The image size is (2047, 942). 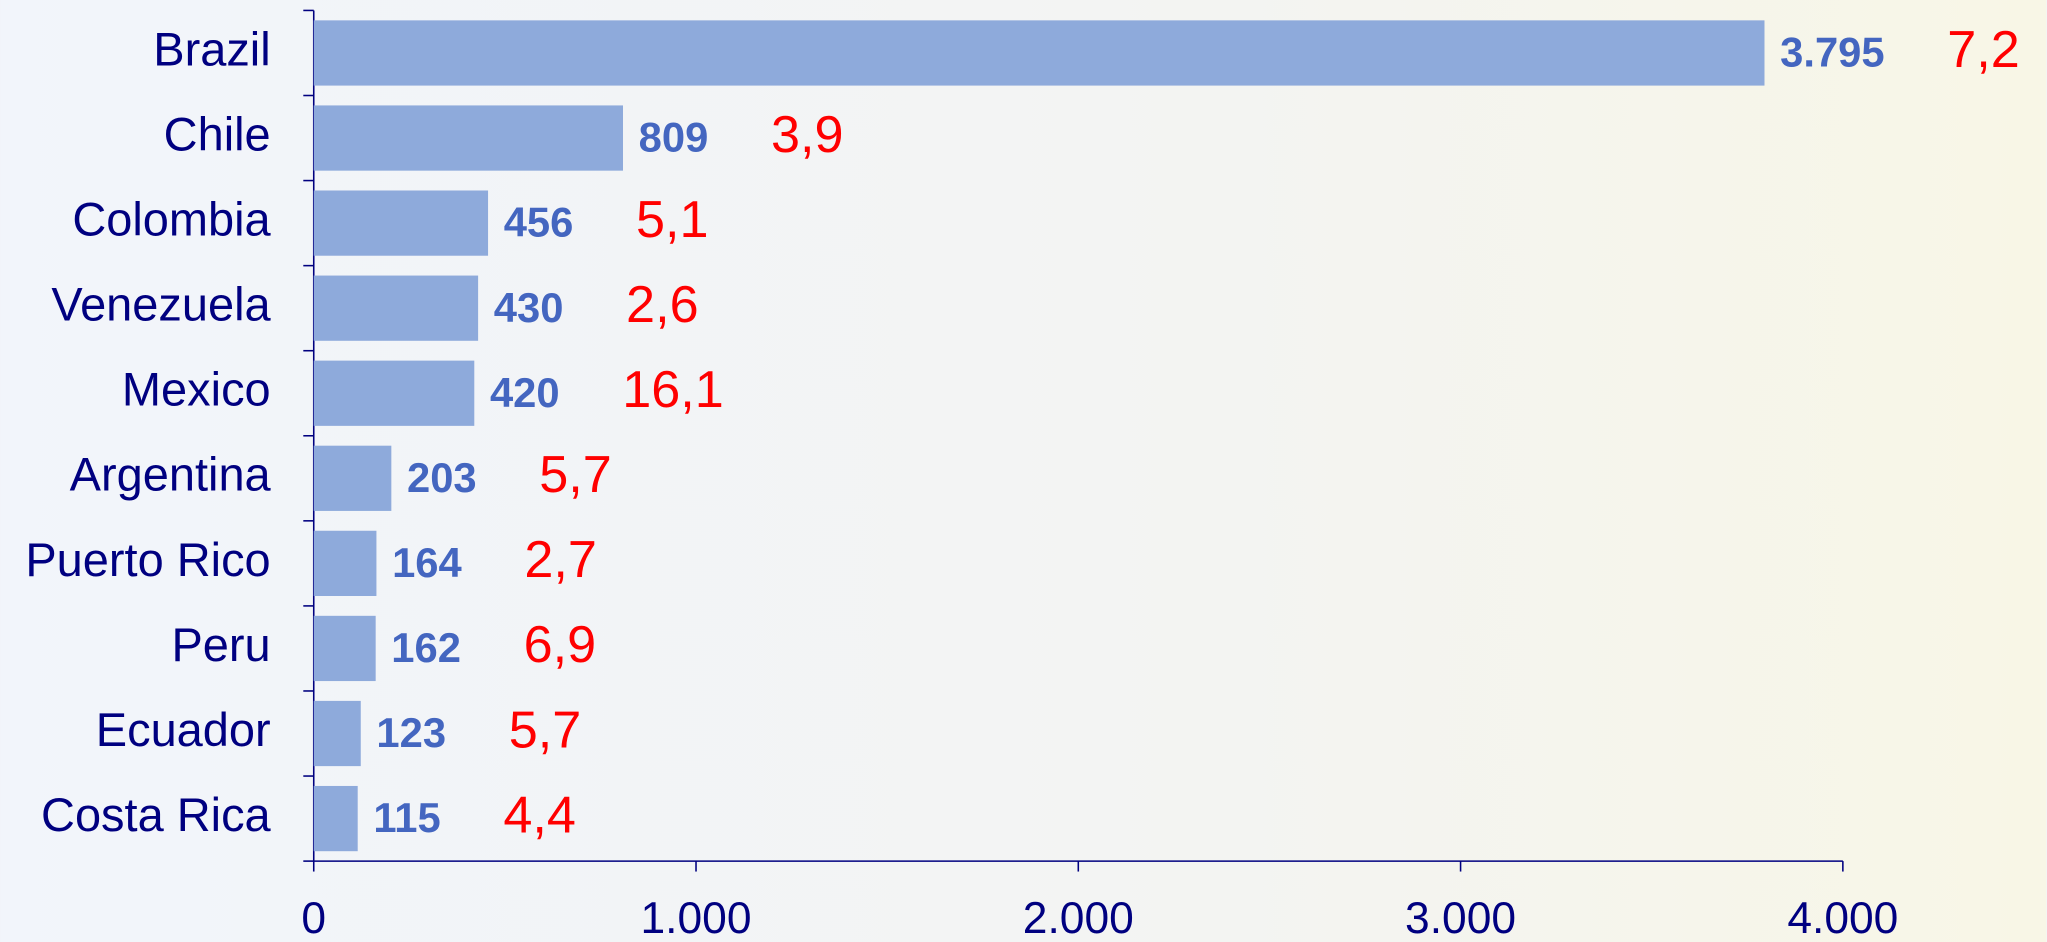 What do you see at coordinates (156, 814) in the screenshot?
I see `category-label: Costa Rica` at bounding box center [156, 814].